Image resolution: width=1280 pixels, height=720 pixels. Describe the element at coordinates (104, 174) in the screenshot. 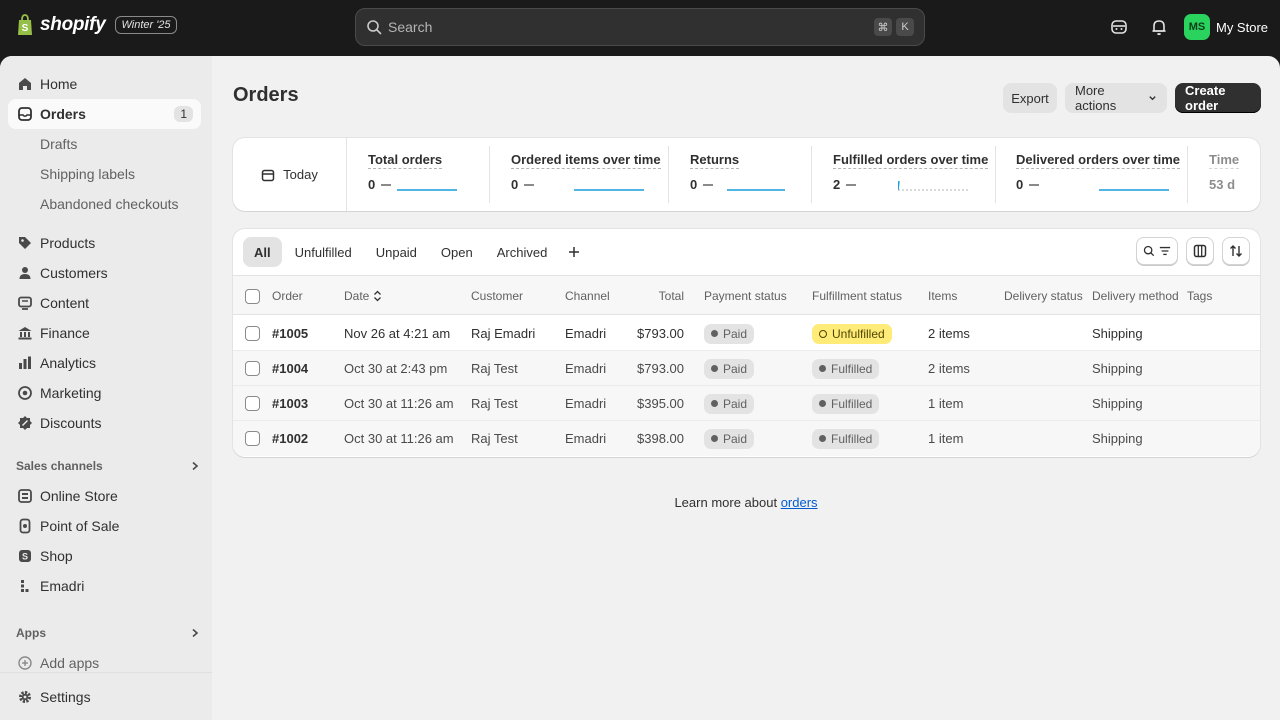

I see `sidebar-item-shipping-labels: Shipping labels` at that location.